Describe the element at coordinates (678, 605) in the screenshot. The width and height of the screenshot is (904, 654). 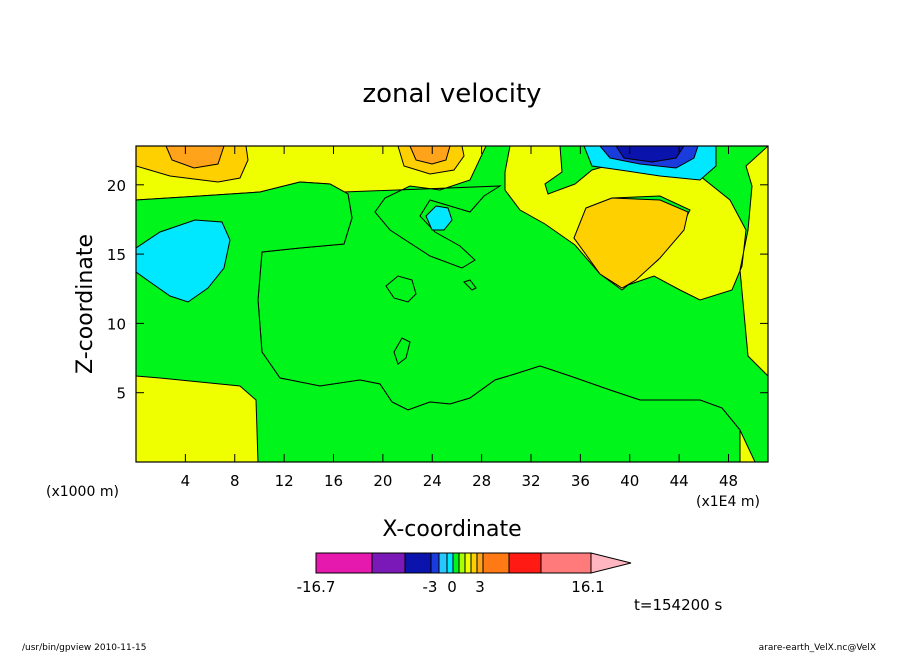
I see `time-label: t=154200 s` at that location.